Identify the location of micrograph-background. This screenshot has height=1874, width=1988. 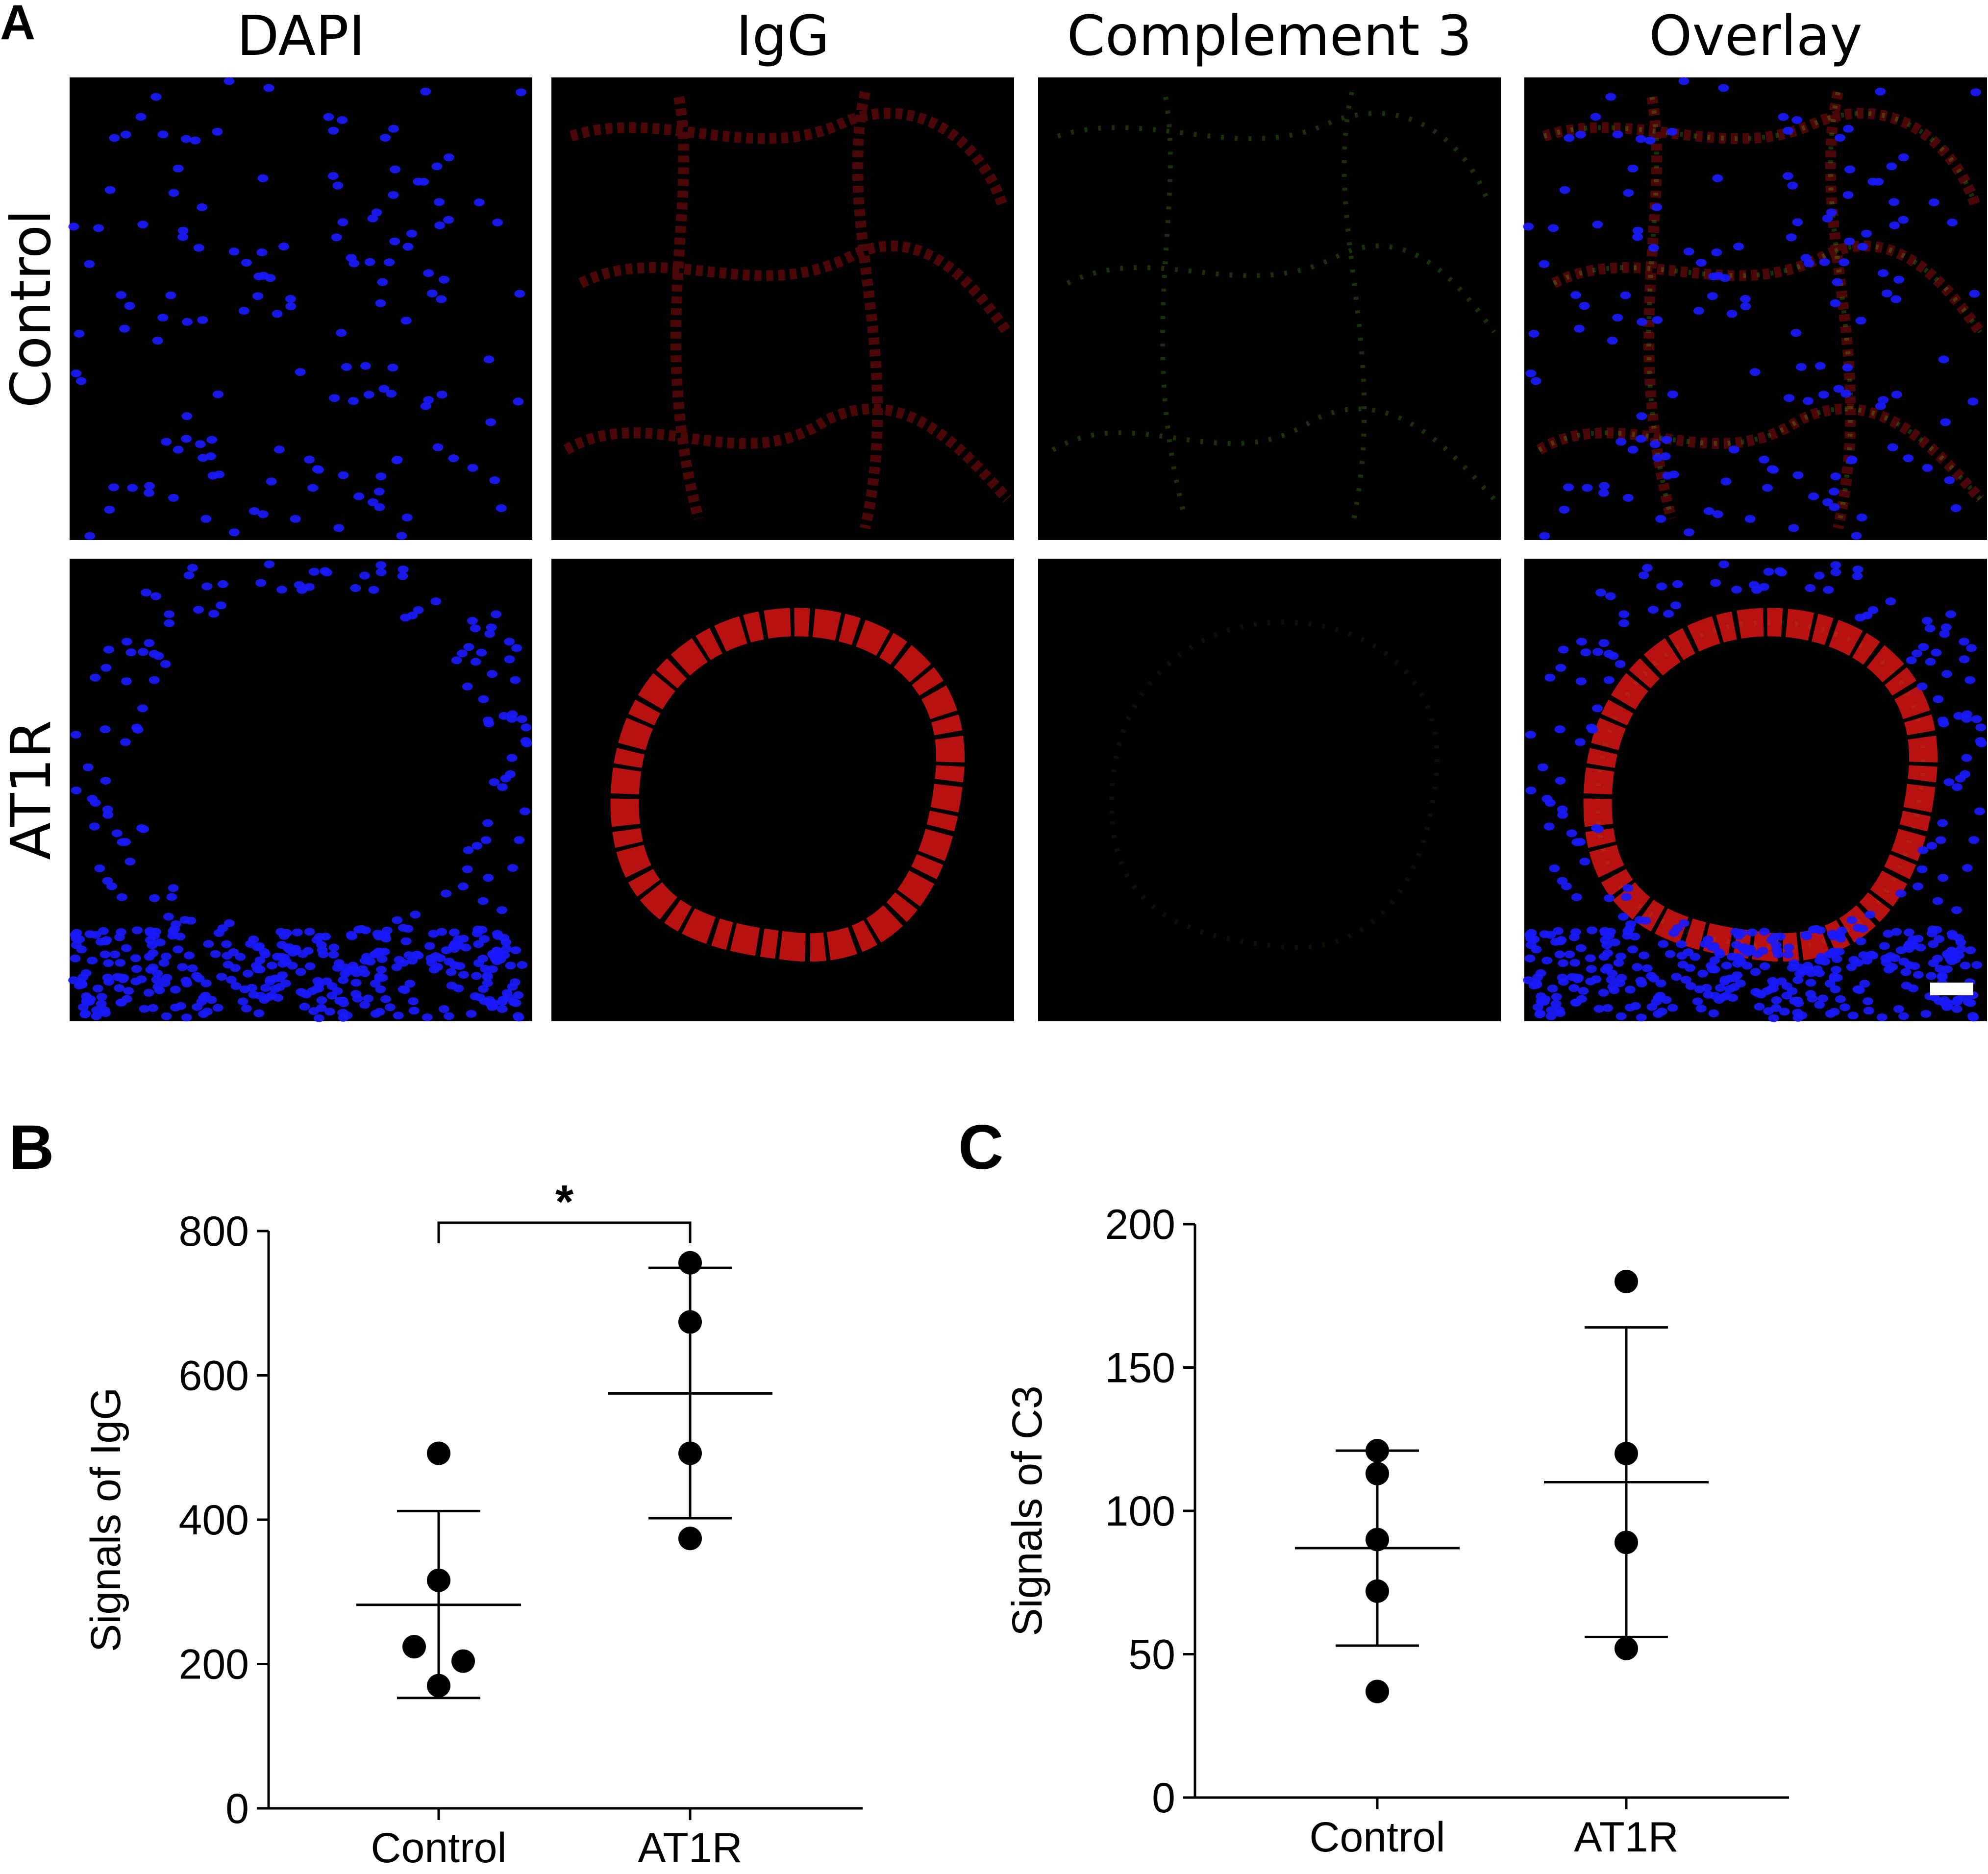
(301, 308).